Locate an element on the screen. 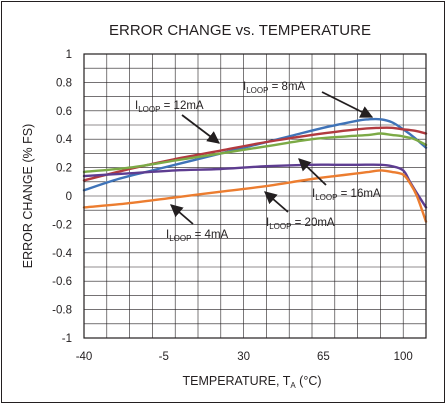 Image resolution: width=448 pixels, height=406 pixels. annotation-20ma: ILOOP = 20mA is located at coordinates (300, 224).